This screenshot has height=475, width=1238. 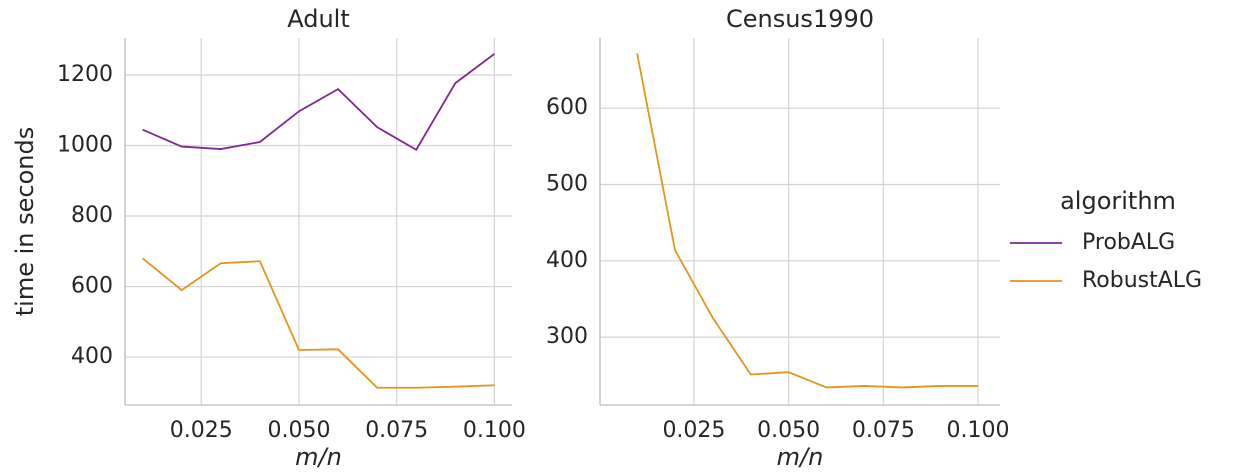 What do you see at coordinates (85, 145) in the screenshot?
I see `y-tick-label: 1000` at bounding box center [85, 145].